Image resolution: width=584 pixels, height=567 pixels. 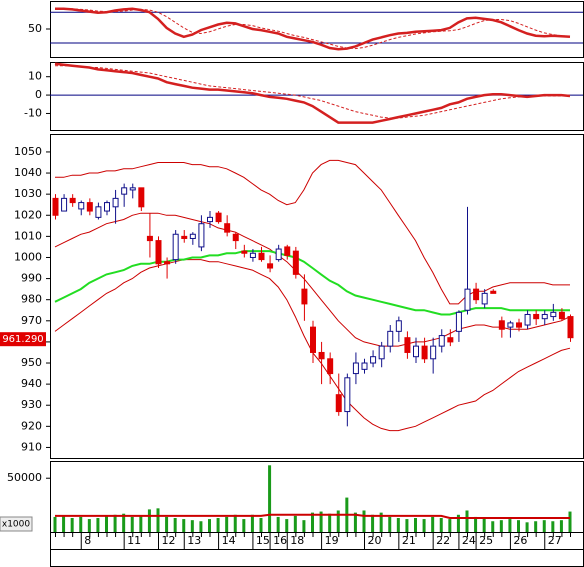 What do you see at coordinates (229, 540) in the screenshot?
I see `x-tick-label: 14` at bounding box center [229, 540].